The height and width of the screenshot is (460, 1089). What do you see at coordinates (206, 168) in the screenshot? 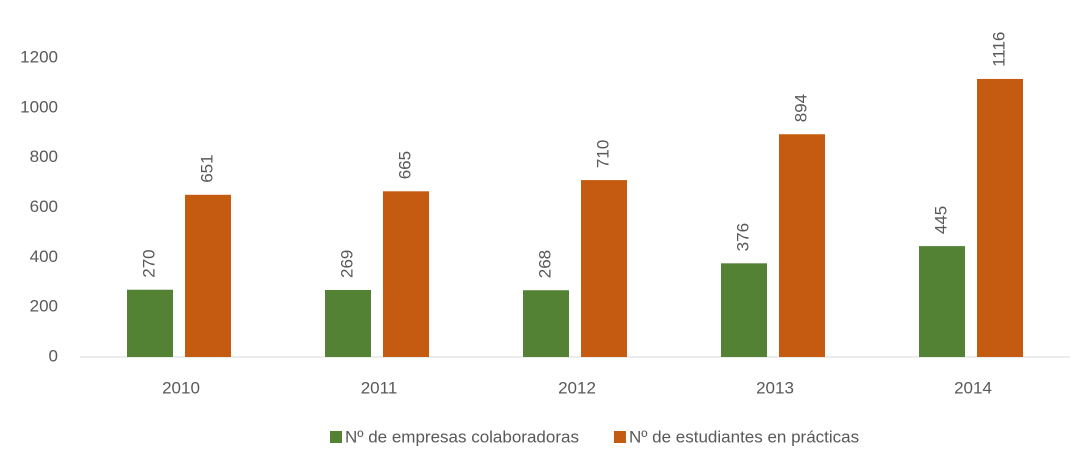
I see `data-label: 651` at bounding box center [206, 168].